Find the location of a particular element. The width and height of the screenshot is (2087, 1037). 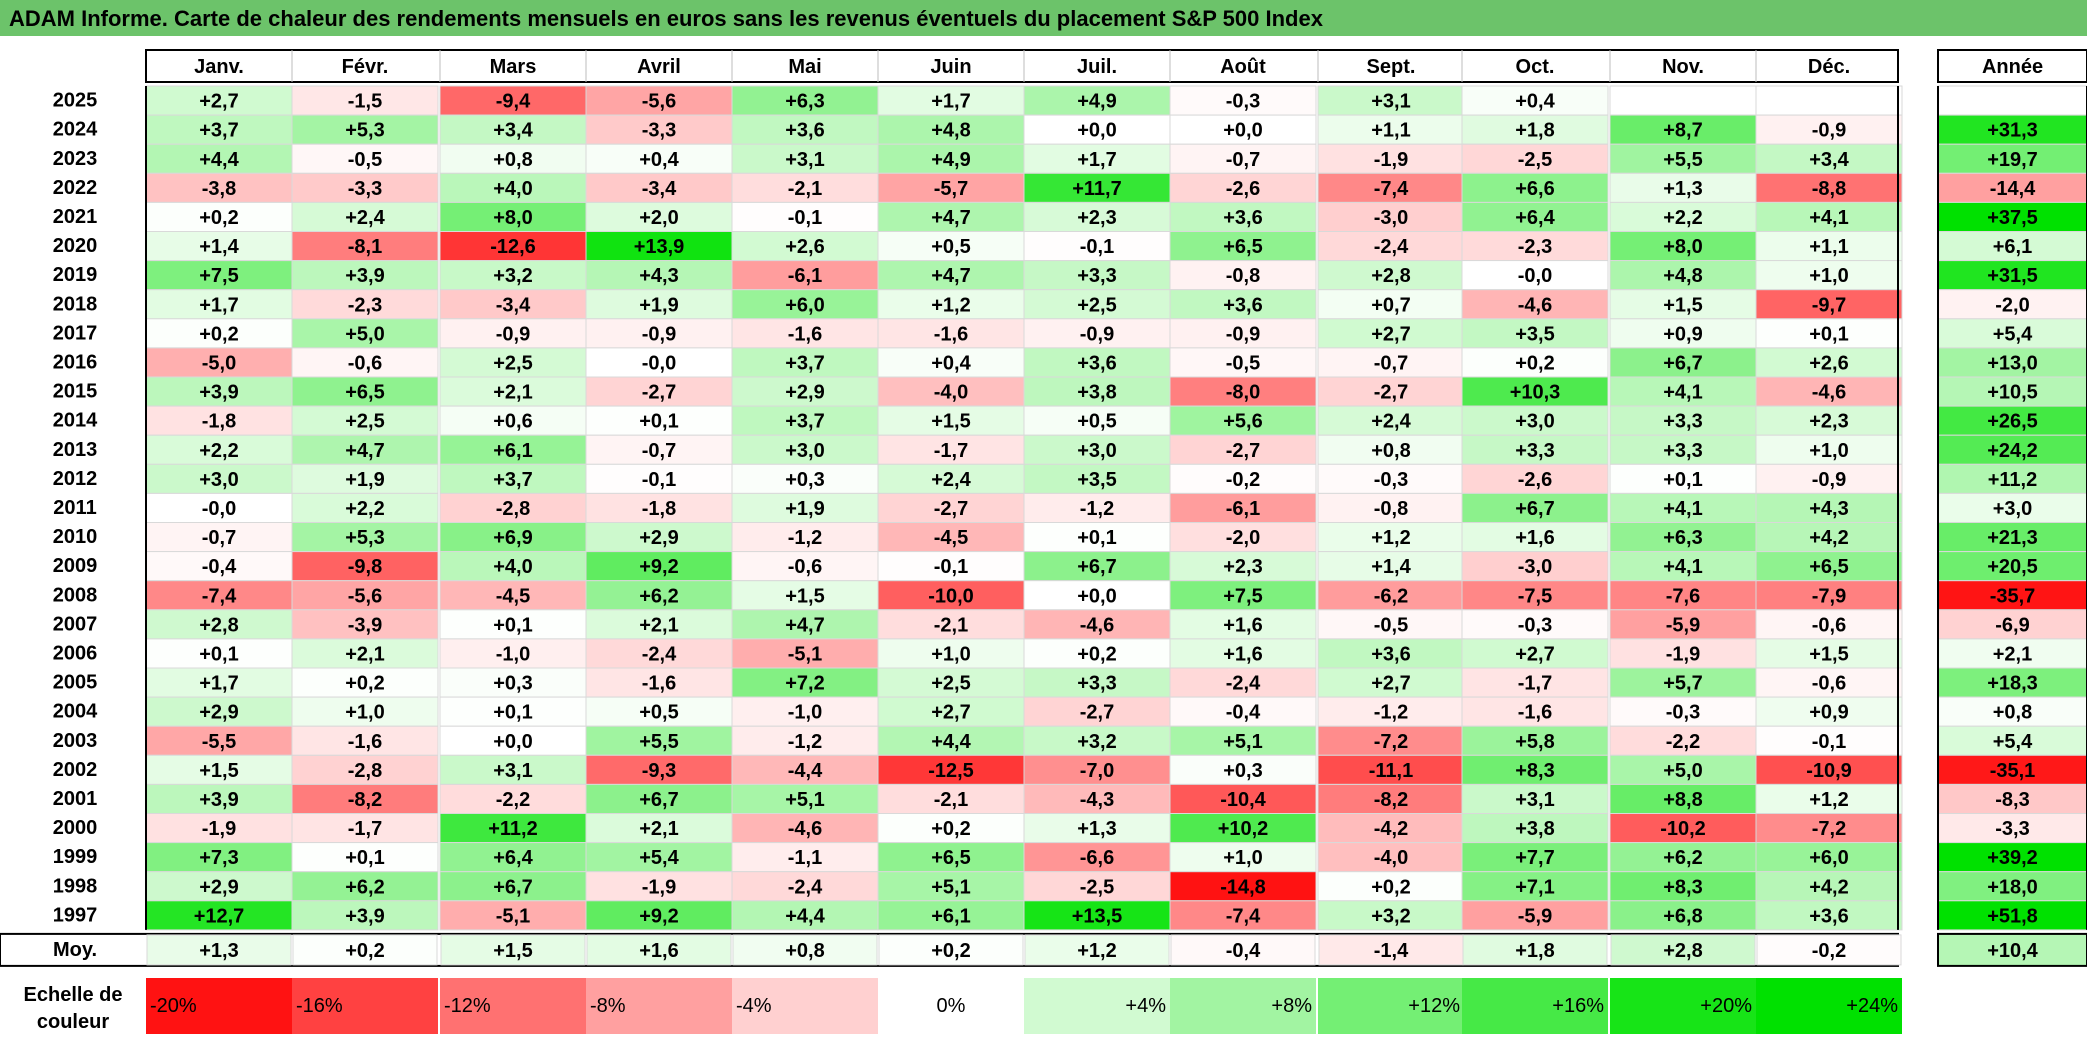

cell-value: -10,4 is located at coordinates (1243, 800).